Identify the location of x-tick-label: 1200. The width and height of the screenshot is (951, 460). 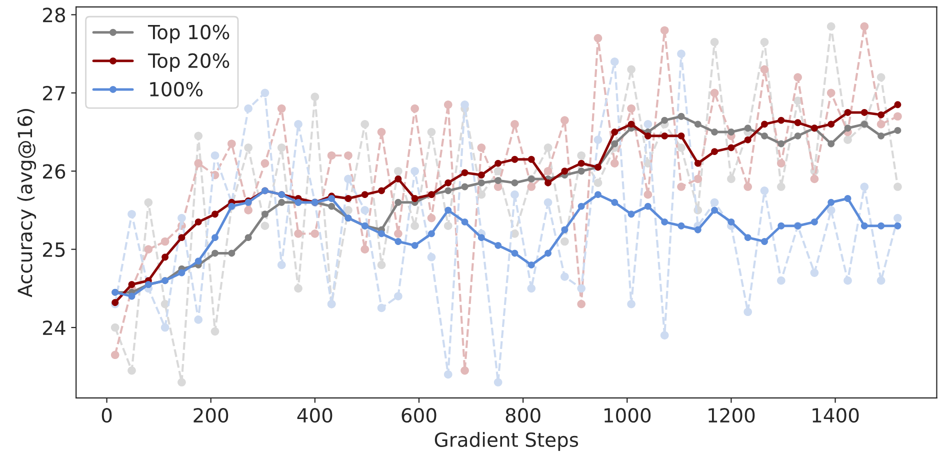
(731, 415).